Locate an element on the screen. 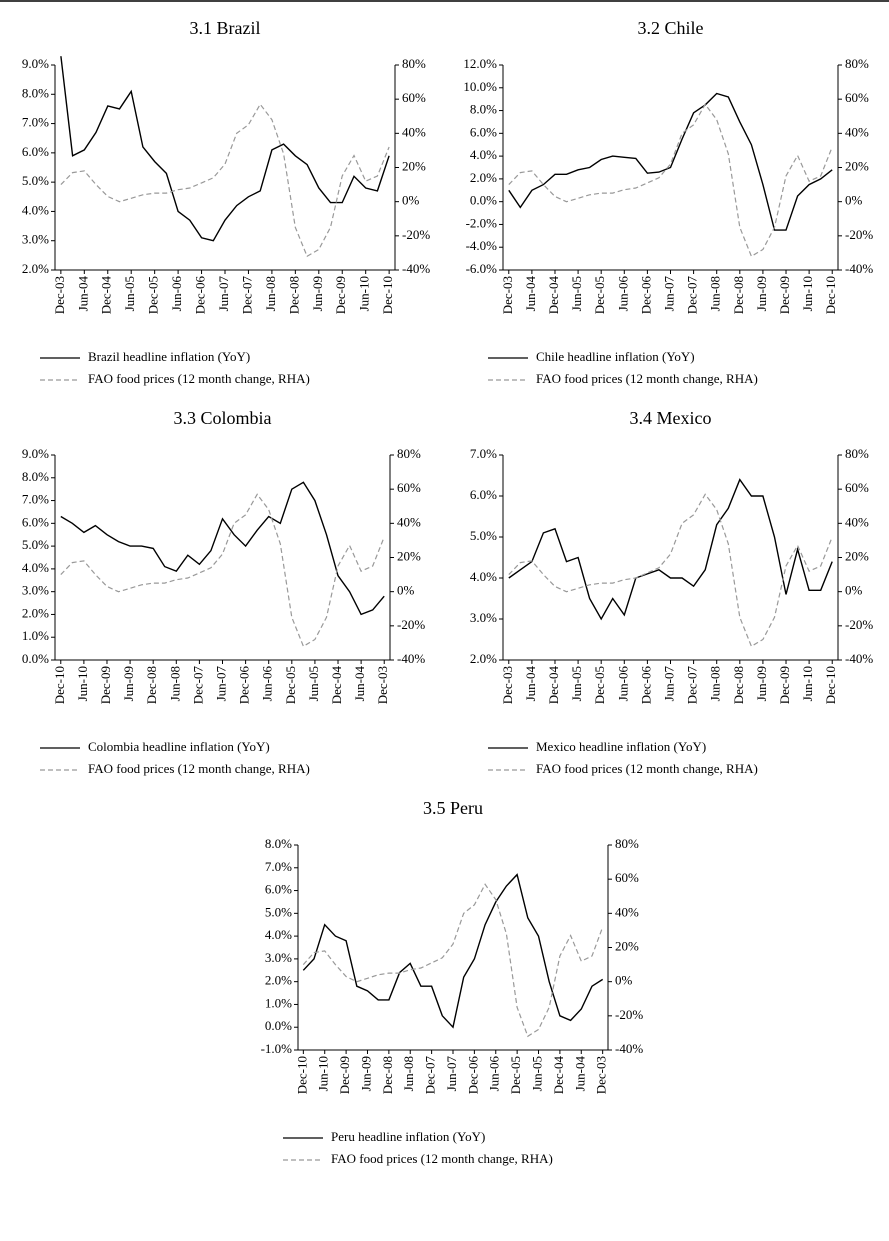 Image resolution: width=889 pixels, height=1241 pixels. legend-label: Brazil headline inflation (YoY) is located at coordinates (169, 356).